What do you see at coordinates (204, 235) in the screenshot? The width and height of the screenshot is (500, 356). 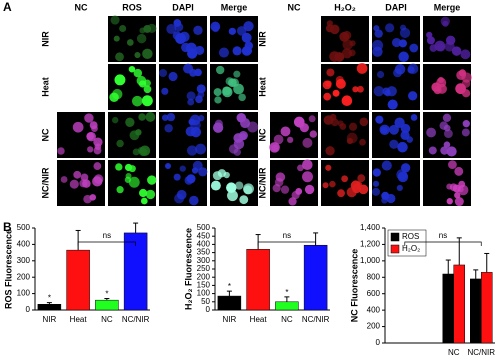 I see `y-tick-label: 450` at bounding box center [204, 235].